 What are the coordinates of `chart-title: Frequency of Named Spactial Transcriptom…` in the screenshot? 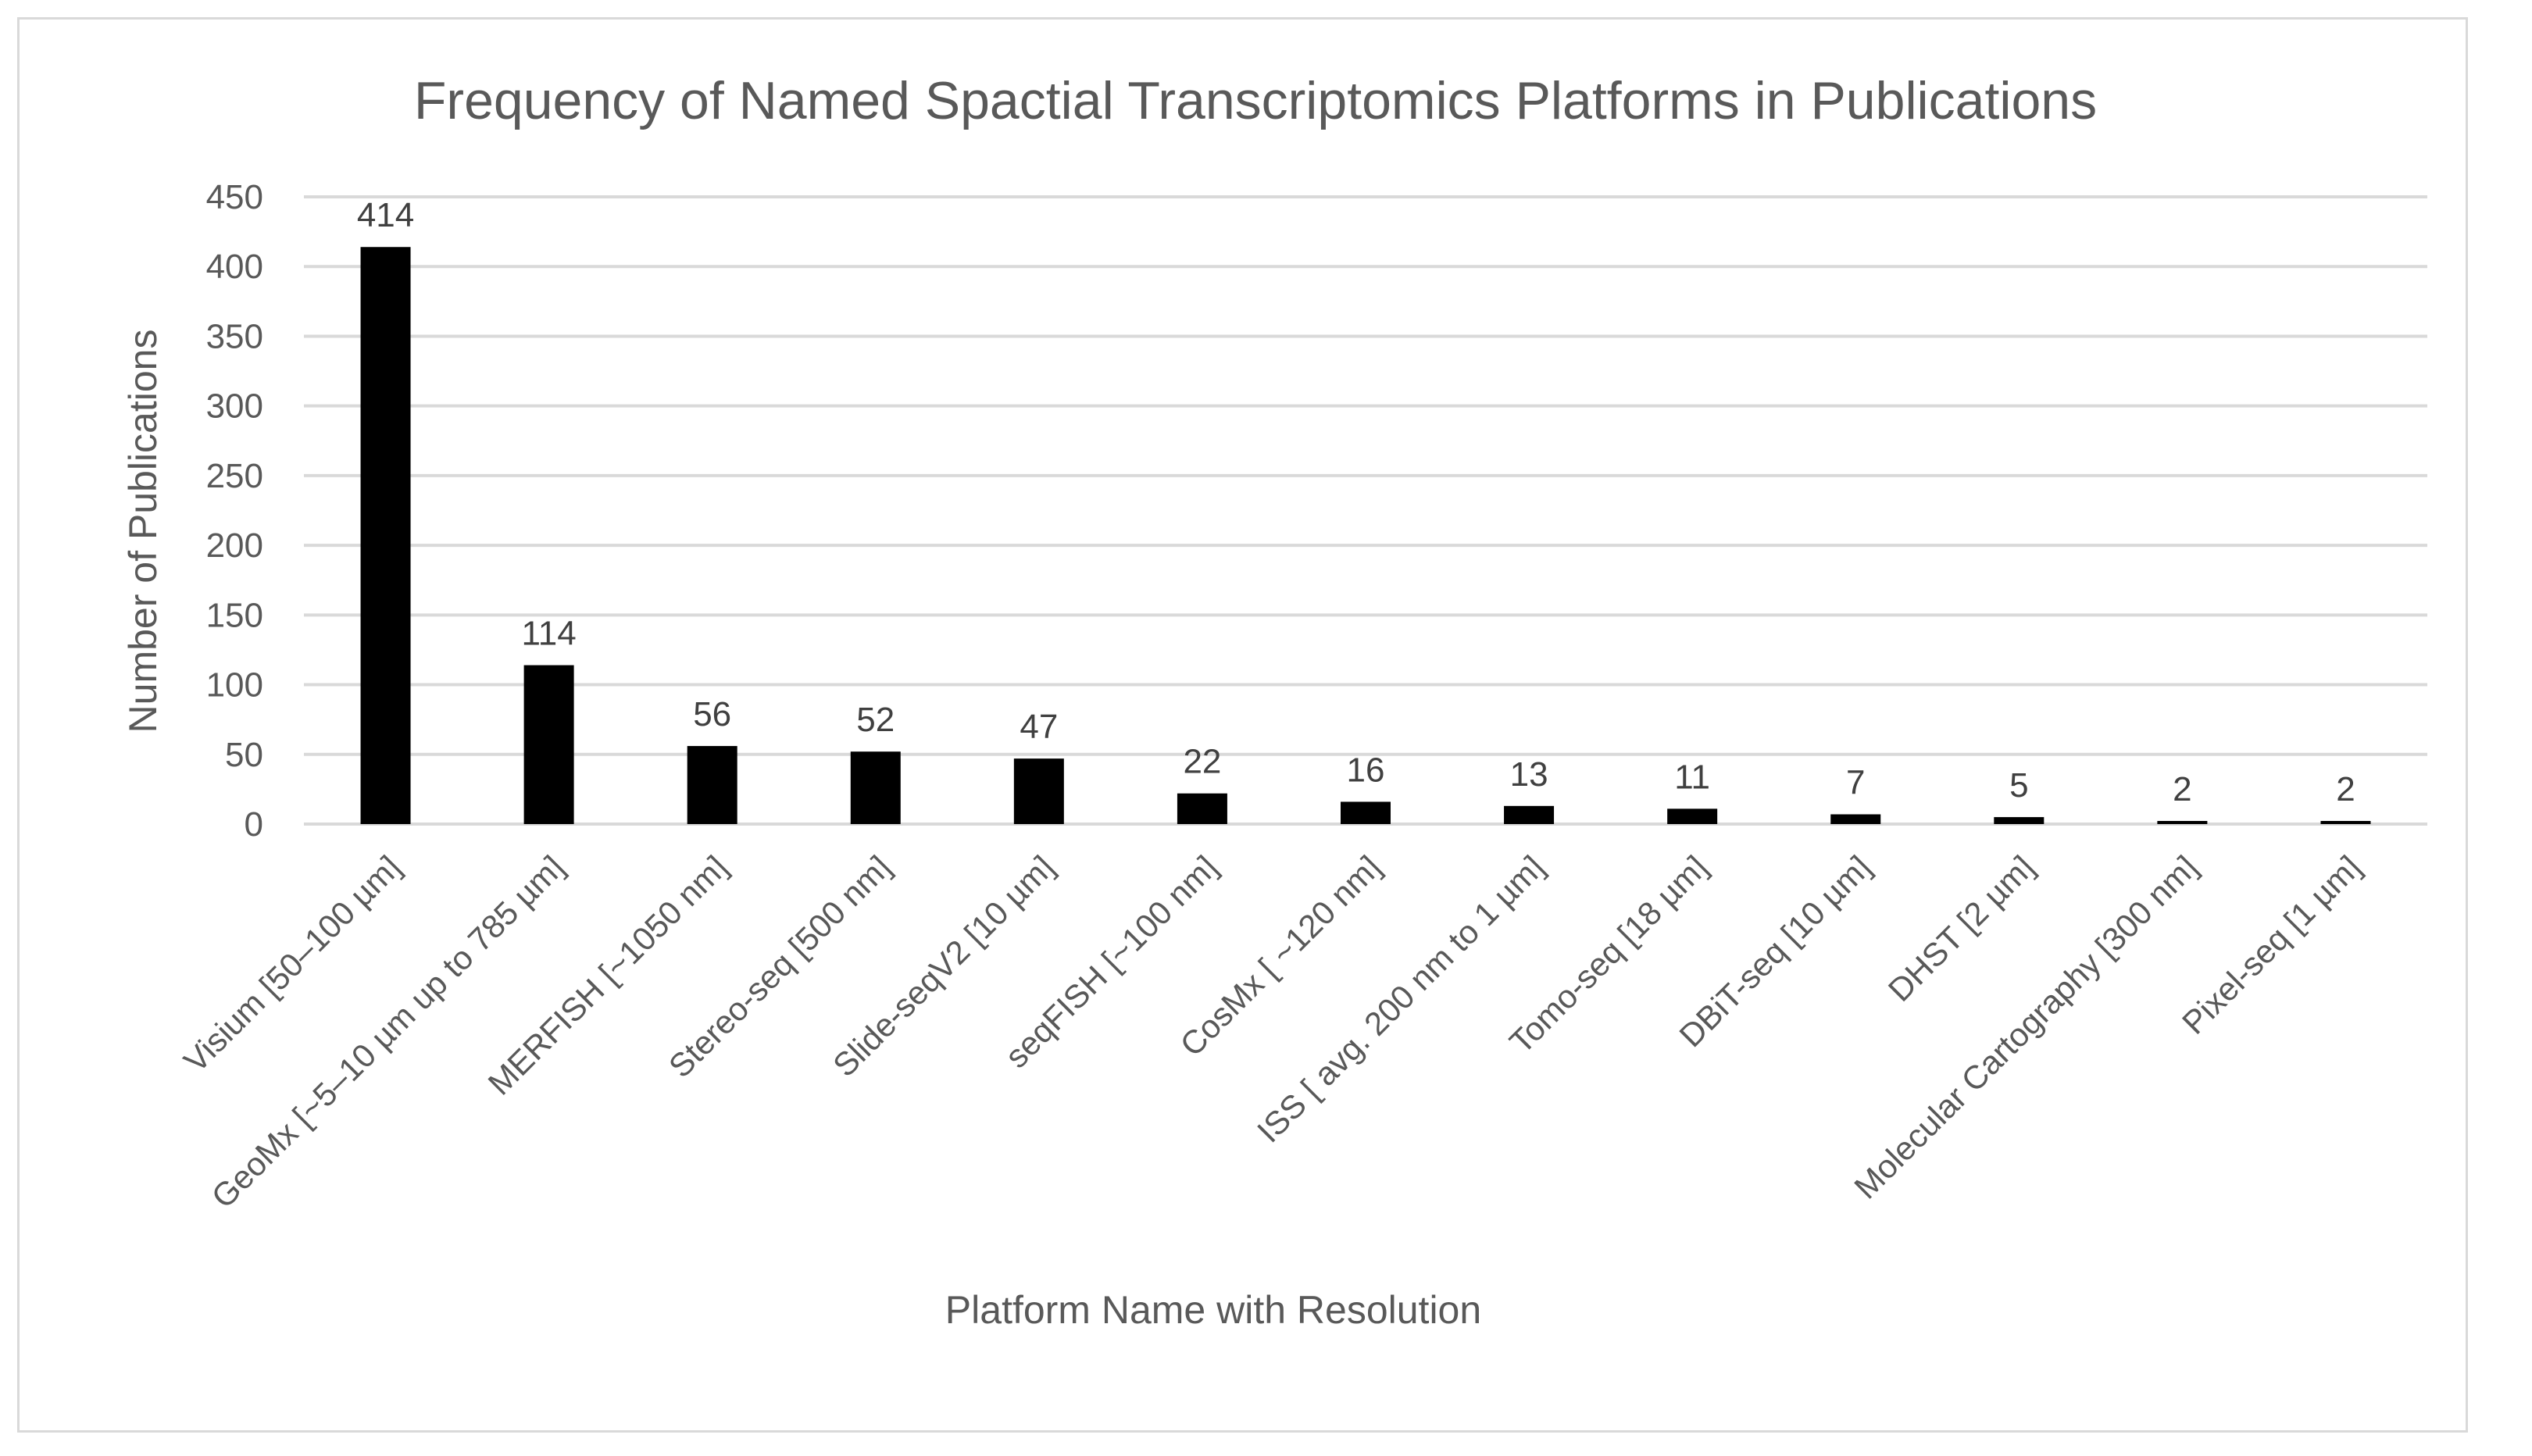 It's located at (1255, 100).